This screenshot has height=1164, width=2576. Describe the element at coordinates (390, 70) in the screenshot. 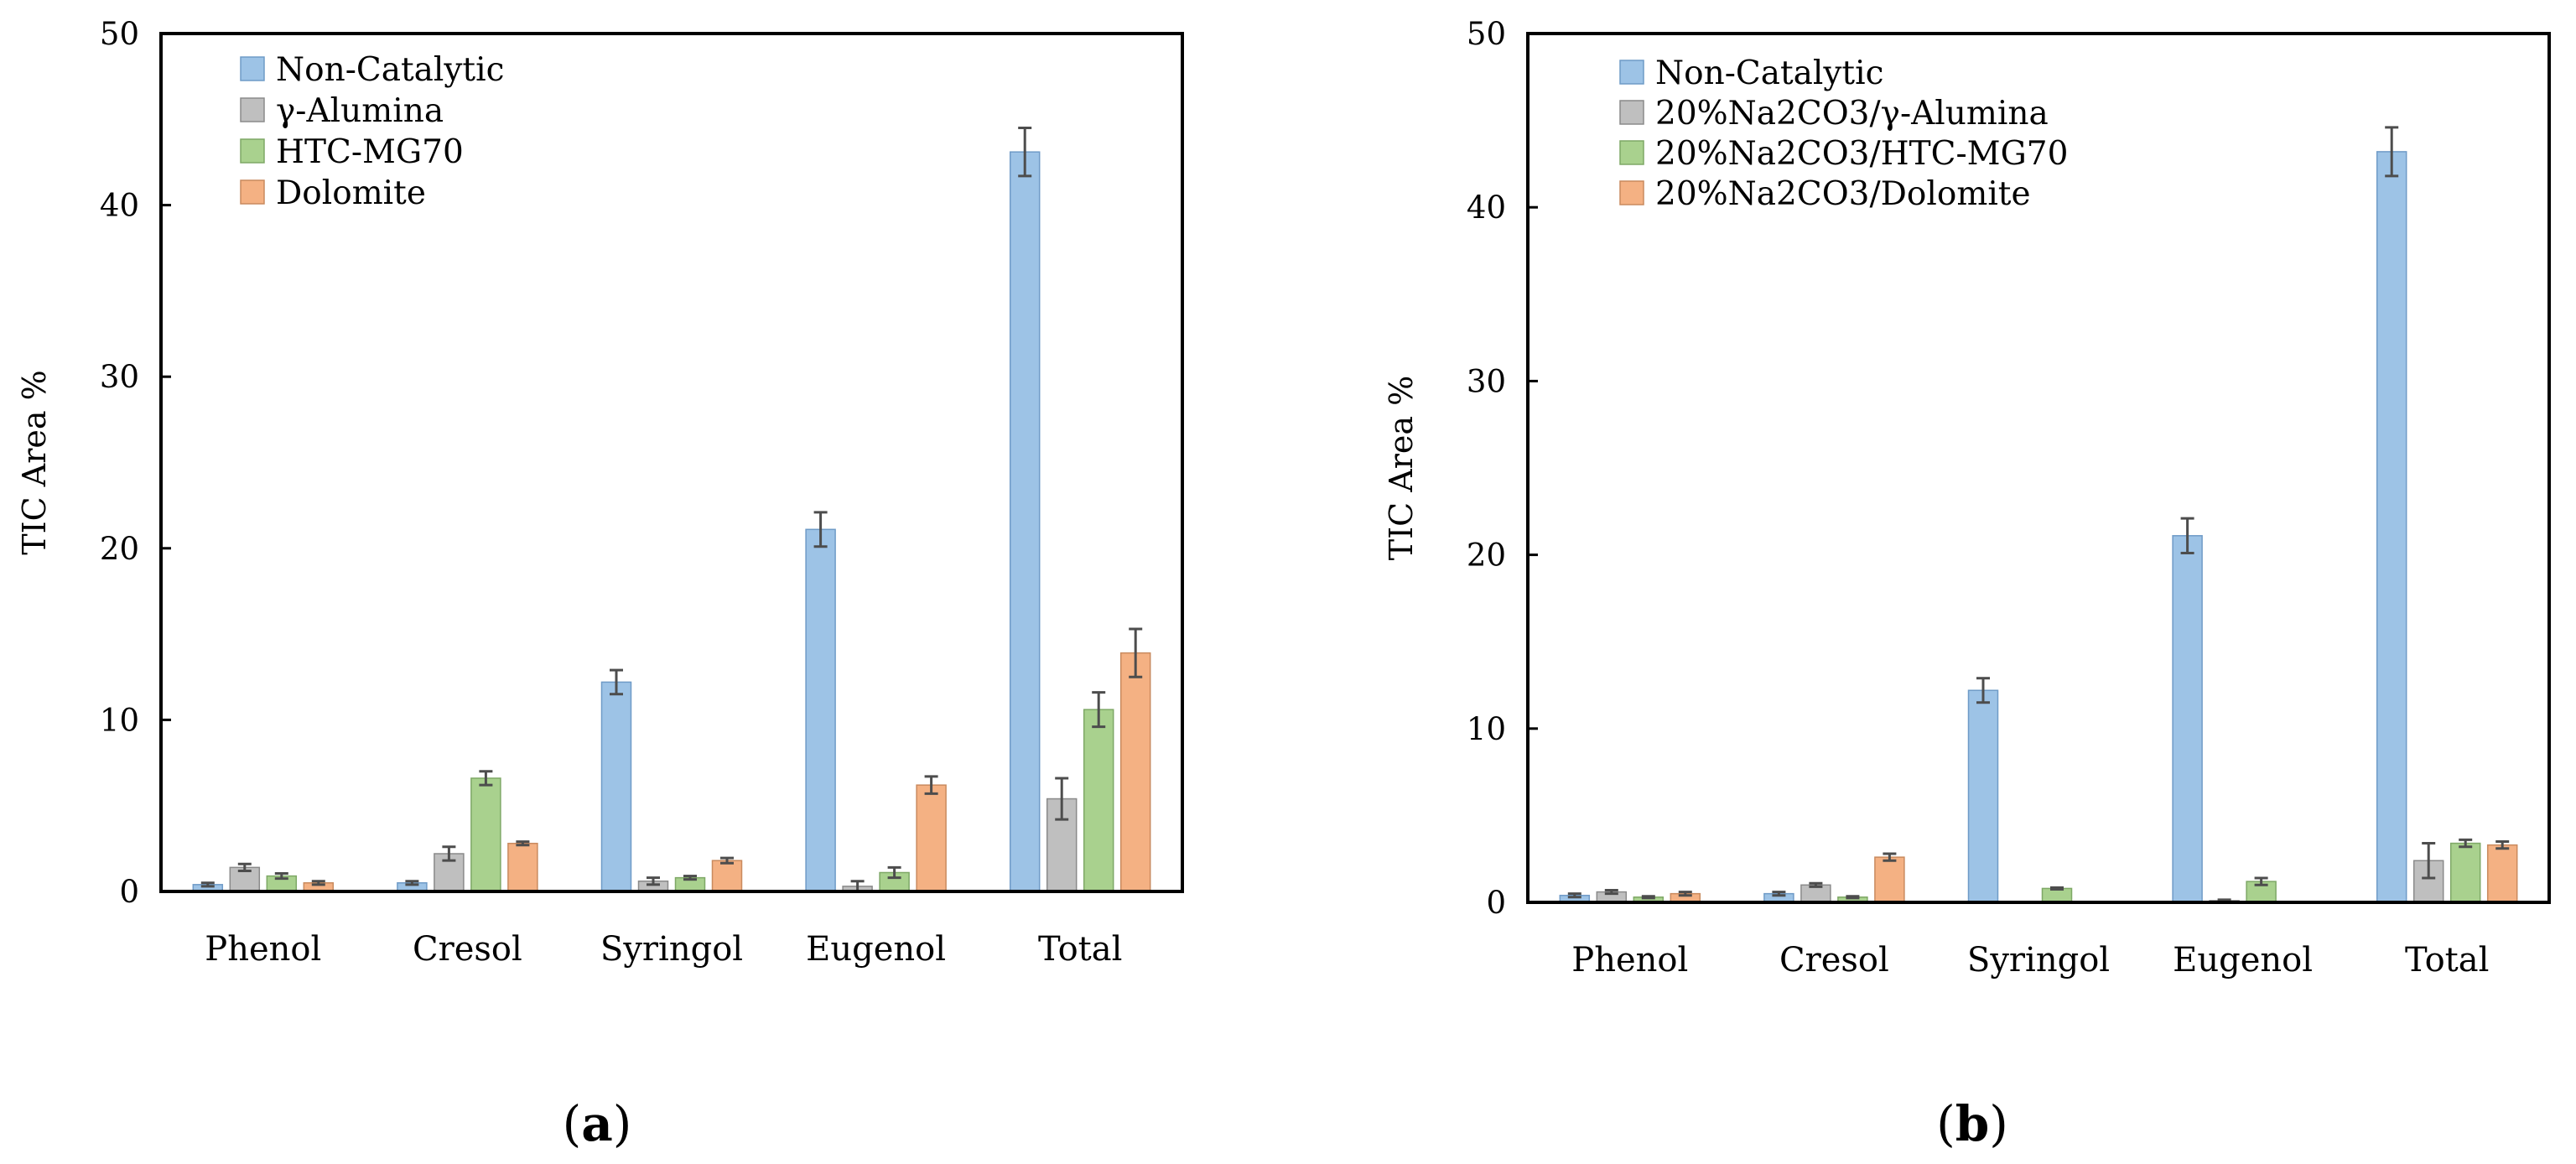

I see `legend-label-0: Non-Catalytic` at that location.